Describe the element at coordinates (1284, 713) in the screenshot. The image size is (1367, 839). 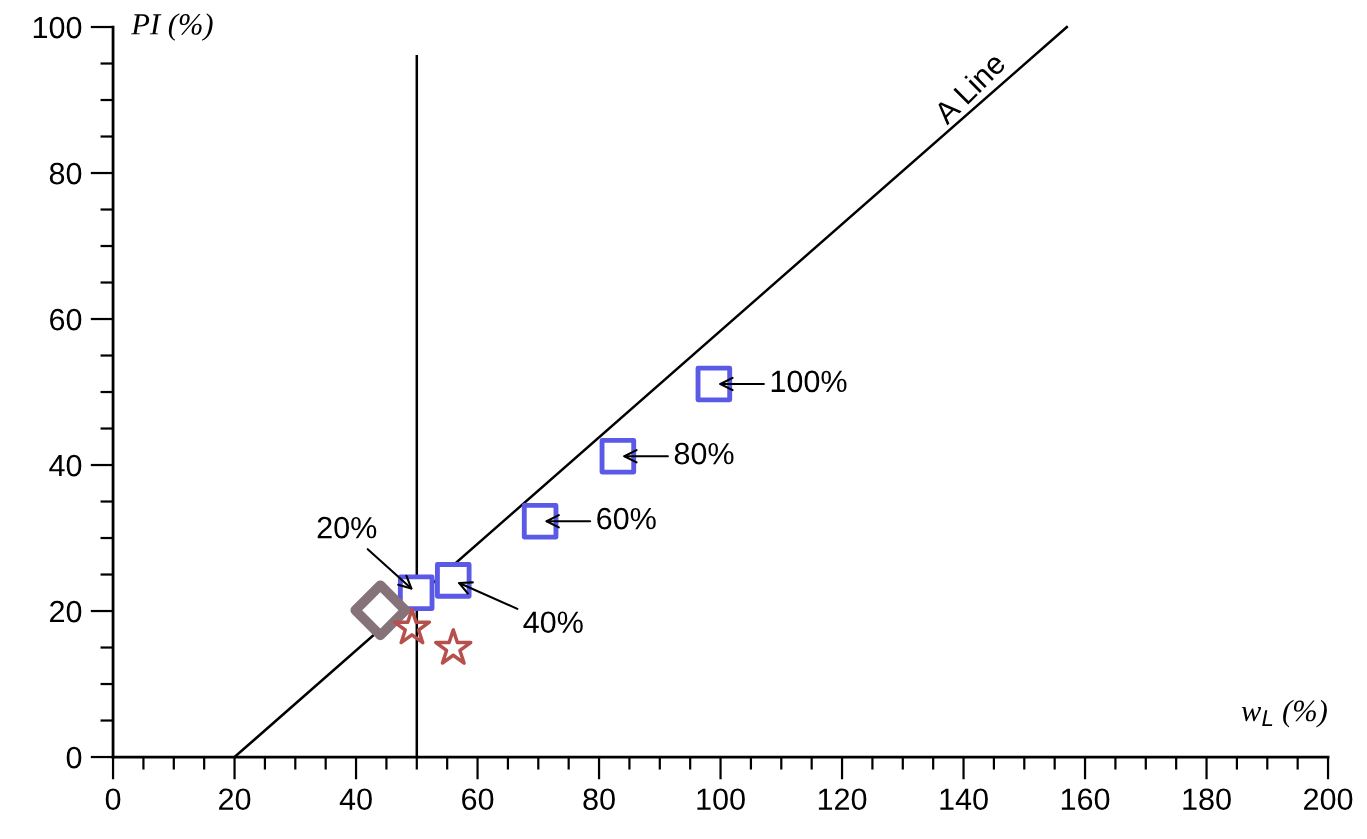
I see `x-axis-title: w$_{L}$ (%)` at that location.